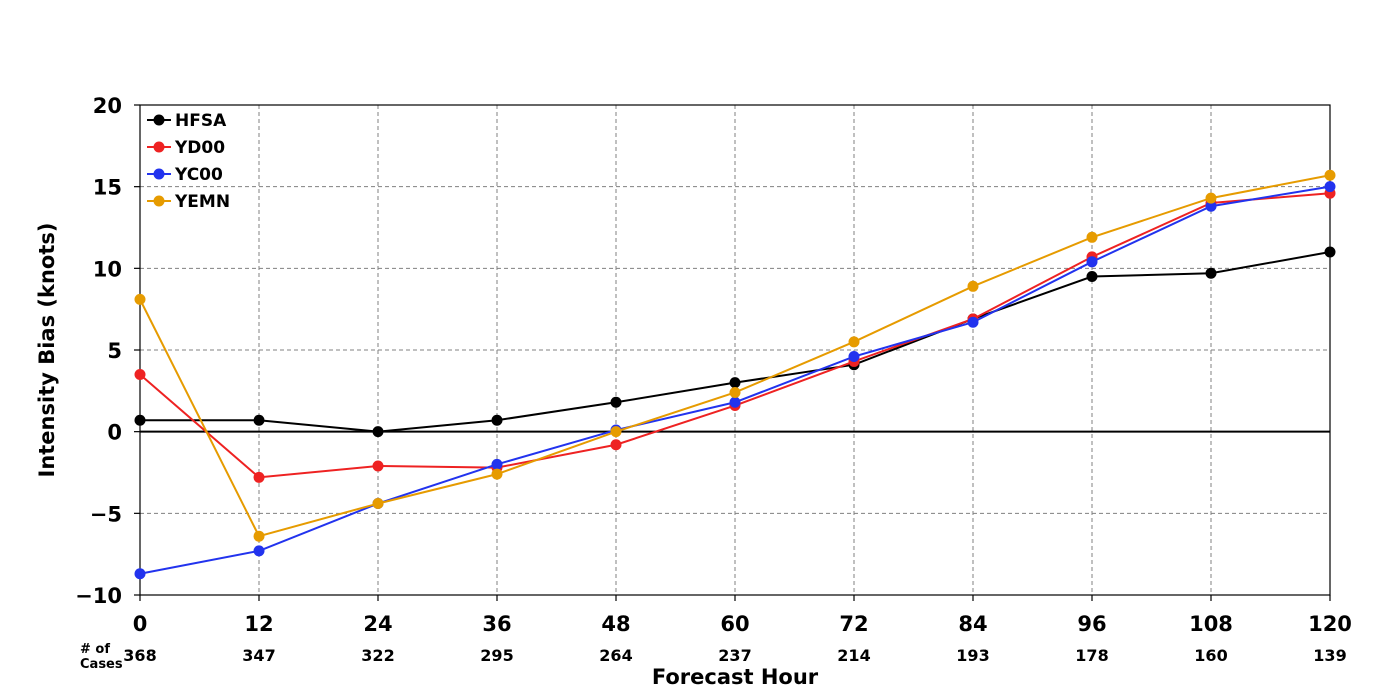 The height and width of the screenshot is (700, 1400). What do you see at coordinates (615, 624) in the screenshot?
I see `x-tick-label: 48` at bounding box center [615, 624].